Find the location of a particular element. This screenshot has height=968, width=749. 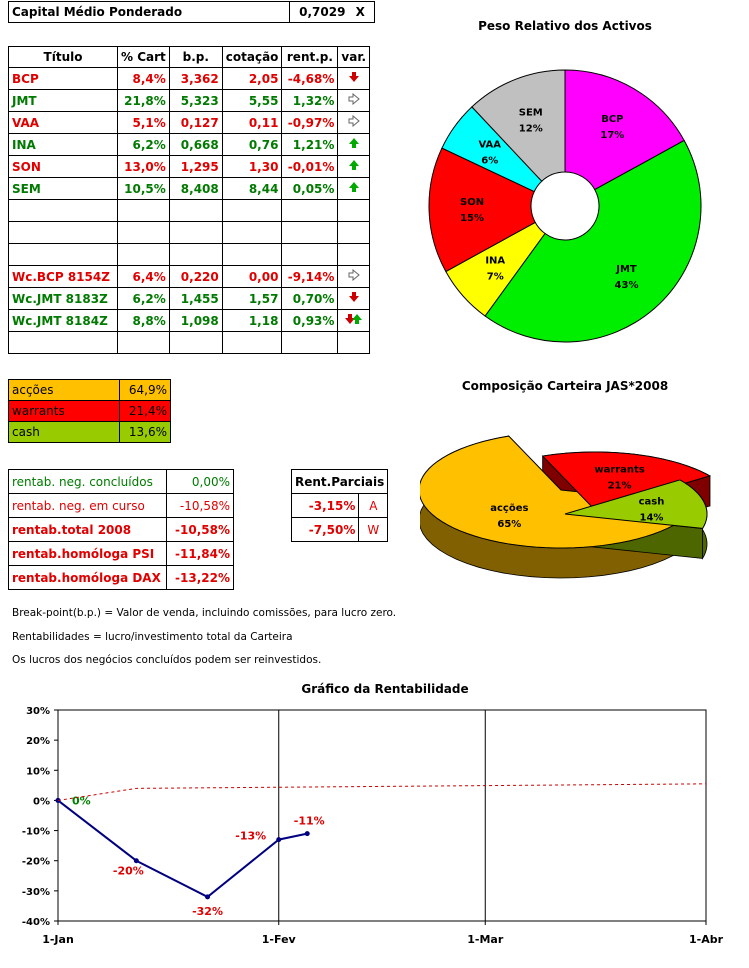

pie1-label: SEM is located at coordinates (531, 113).